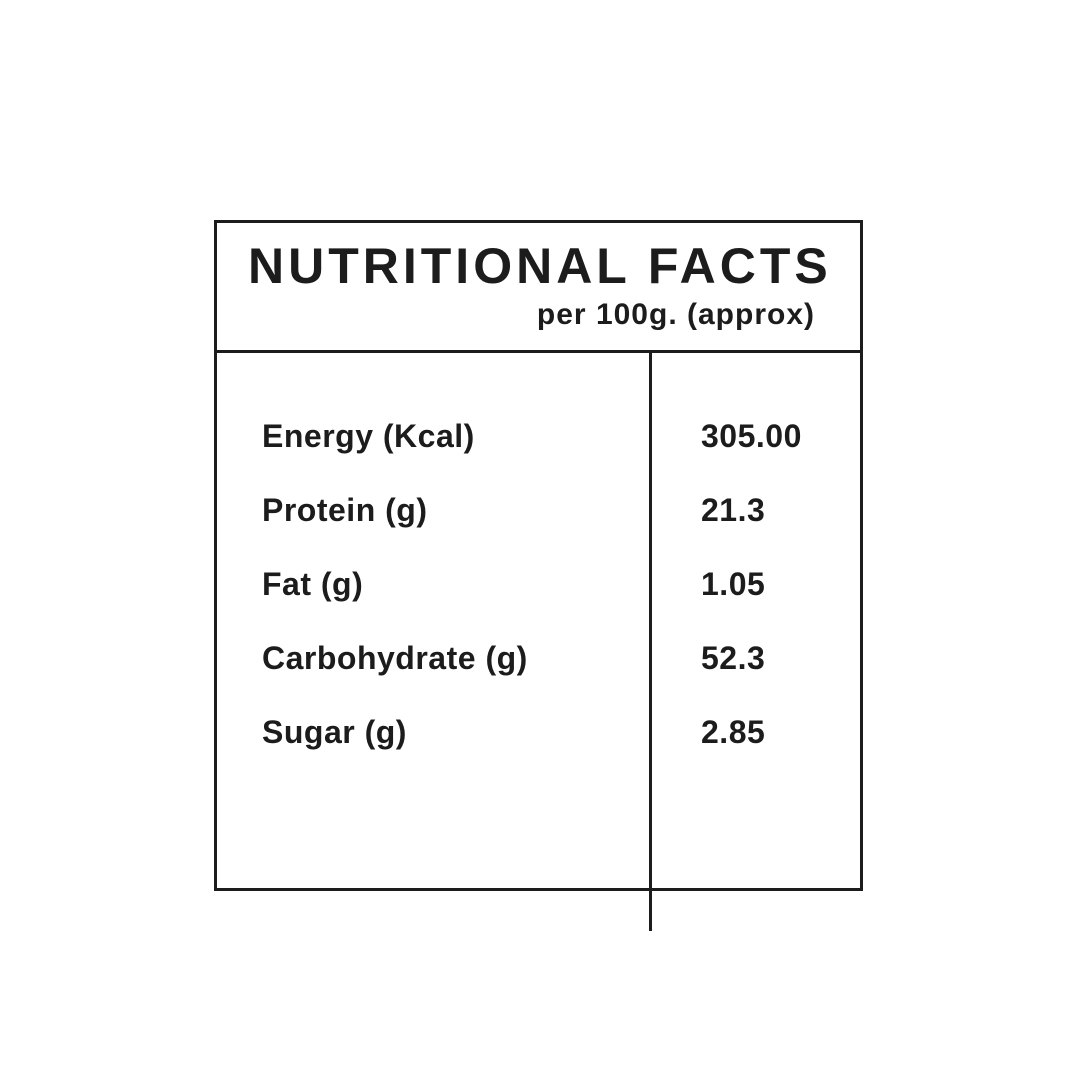  What do you see at coordinates (675, 314) in the screenshot?
I see `table-subtitle: per 100g. (approx)` at bounding box center [675, 314].